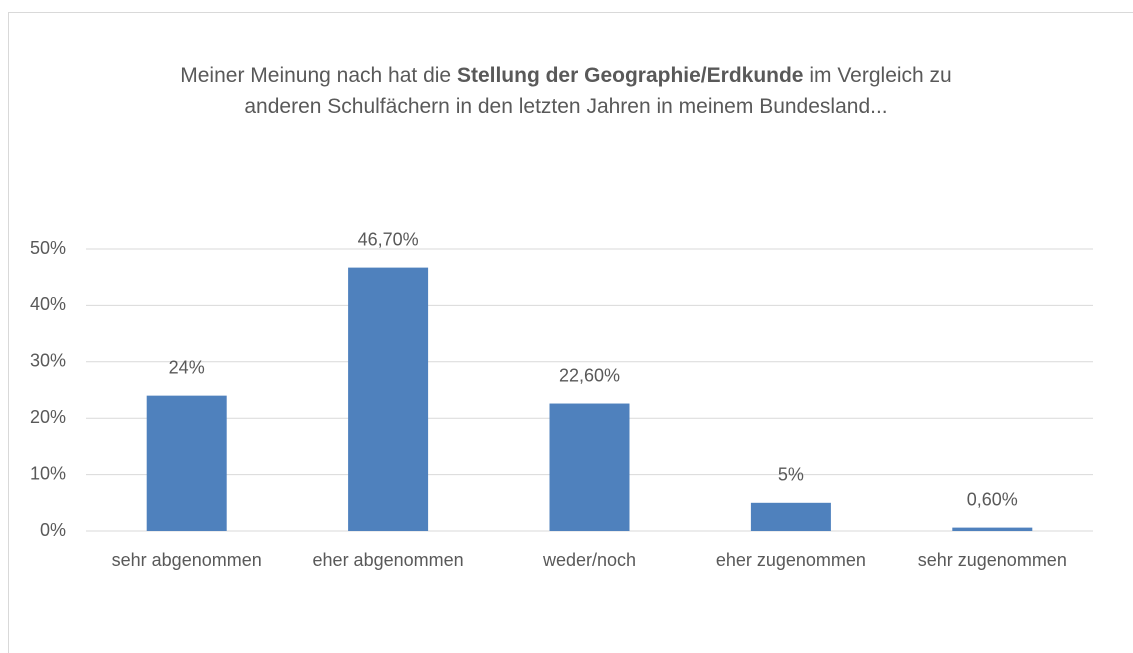  Describe the element at coordinates (388, 560) in the screenshot. I see `x-tick-label: eher abgenommen` at that location.